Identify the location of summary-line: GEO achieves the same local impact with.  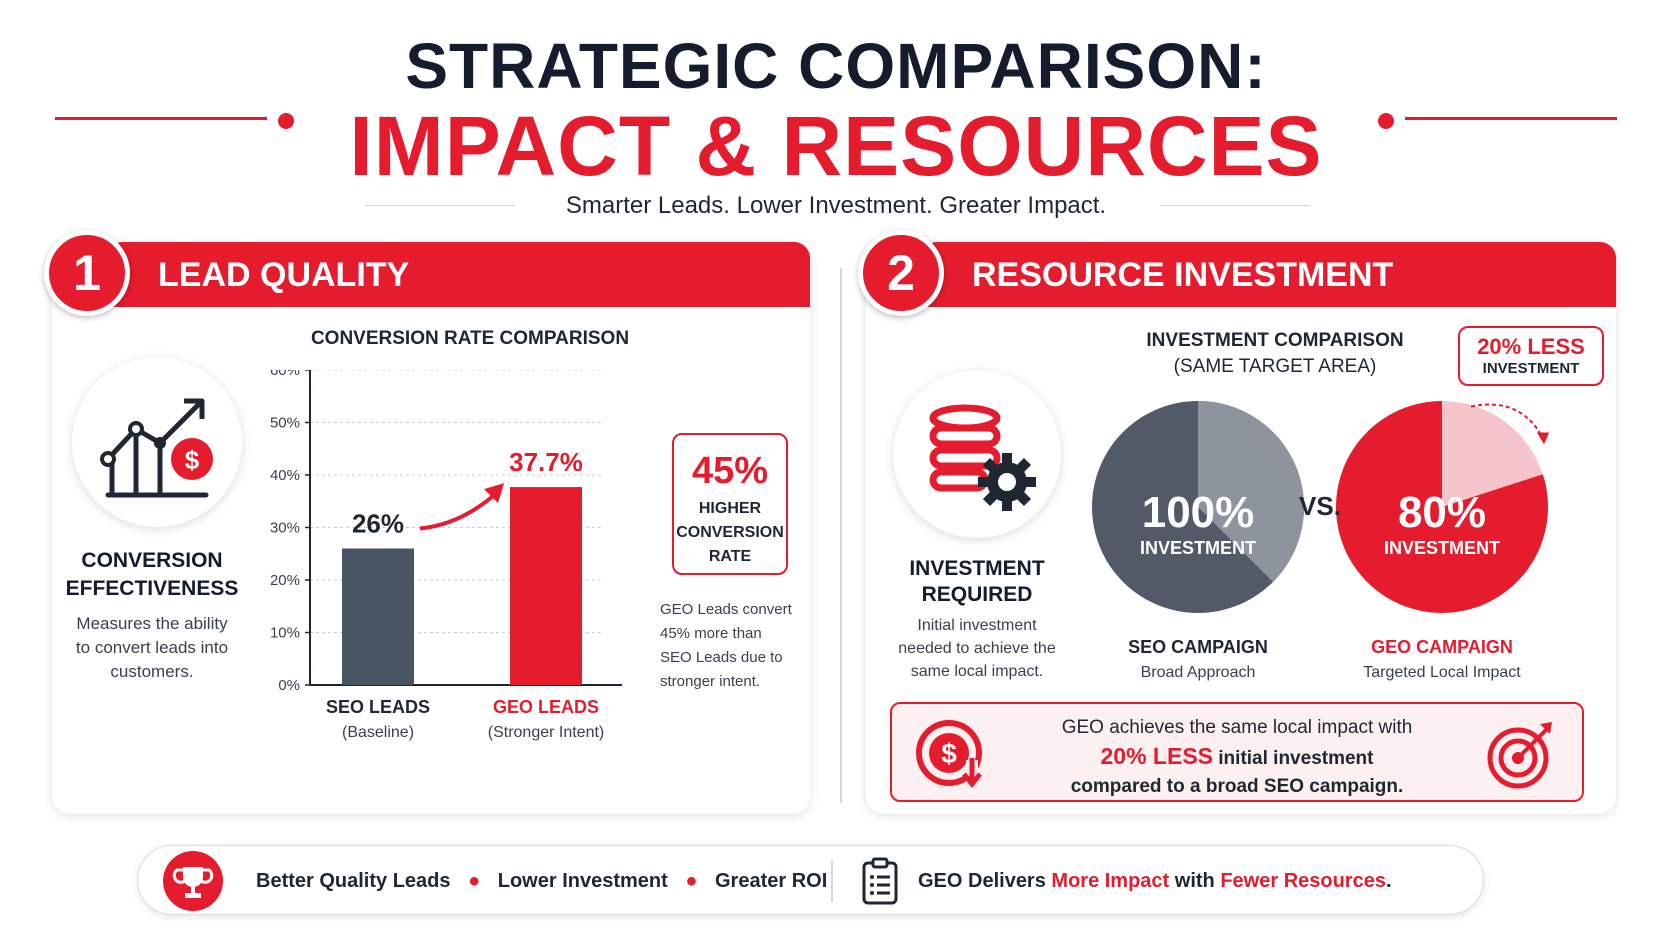
(1237, 727).